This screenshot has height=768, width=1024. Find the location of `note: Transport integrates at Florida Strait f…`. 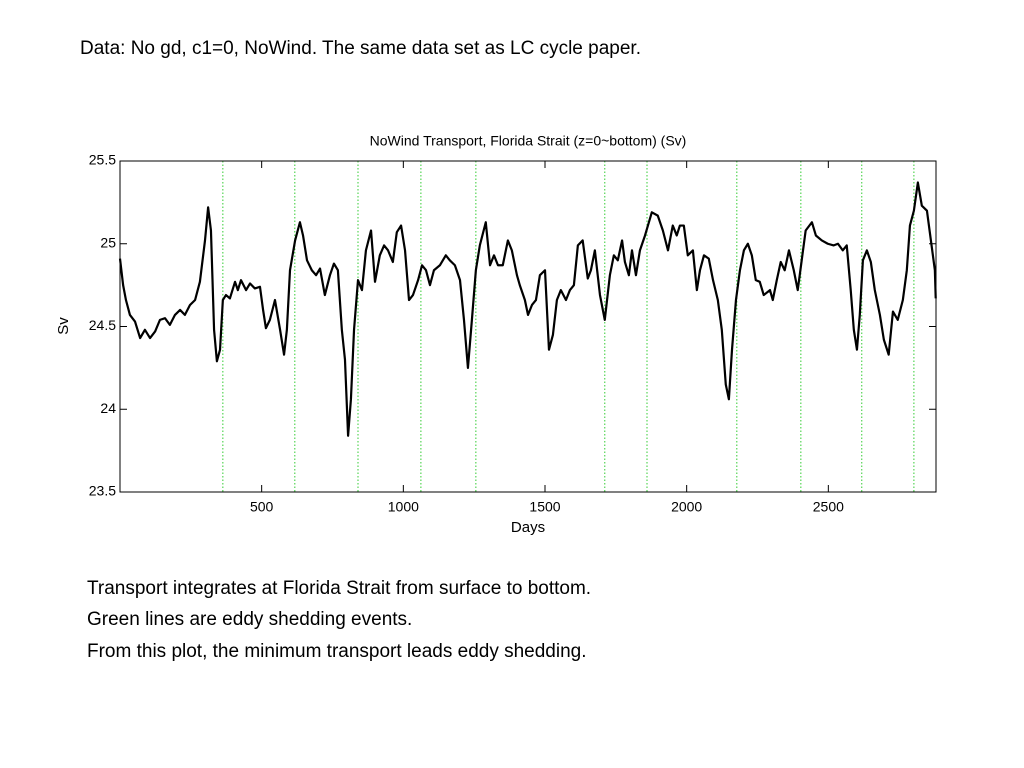

note: Transport integrates at Florida Strait f… is located at coordinates (339, 588).